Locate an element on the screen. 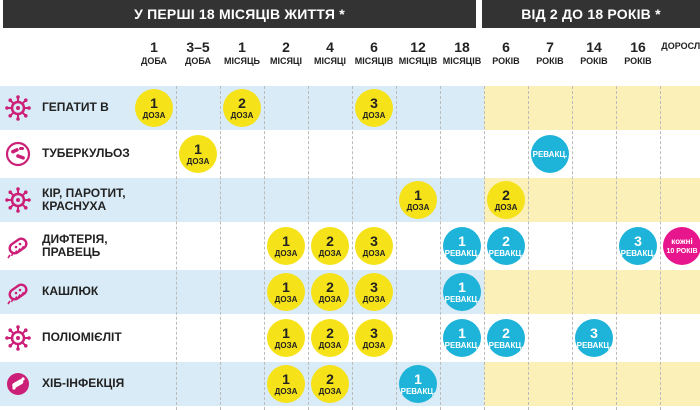 This screenshot has width=700, height=410. column-header: 2 місяці is located at coordinates (286, 61).